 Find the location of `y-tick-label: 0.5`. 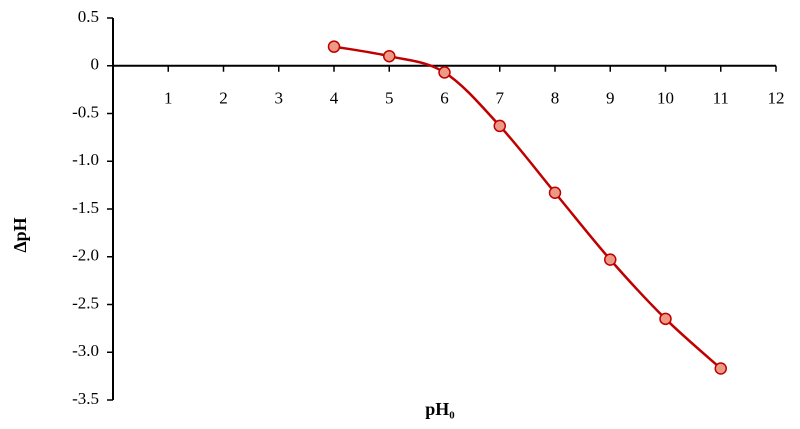

y-tick-label: 0.5 is located at coordinates (88, 16).